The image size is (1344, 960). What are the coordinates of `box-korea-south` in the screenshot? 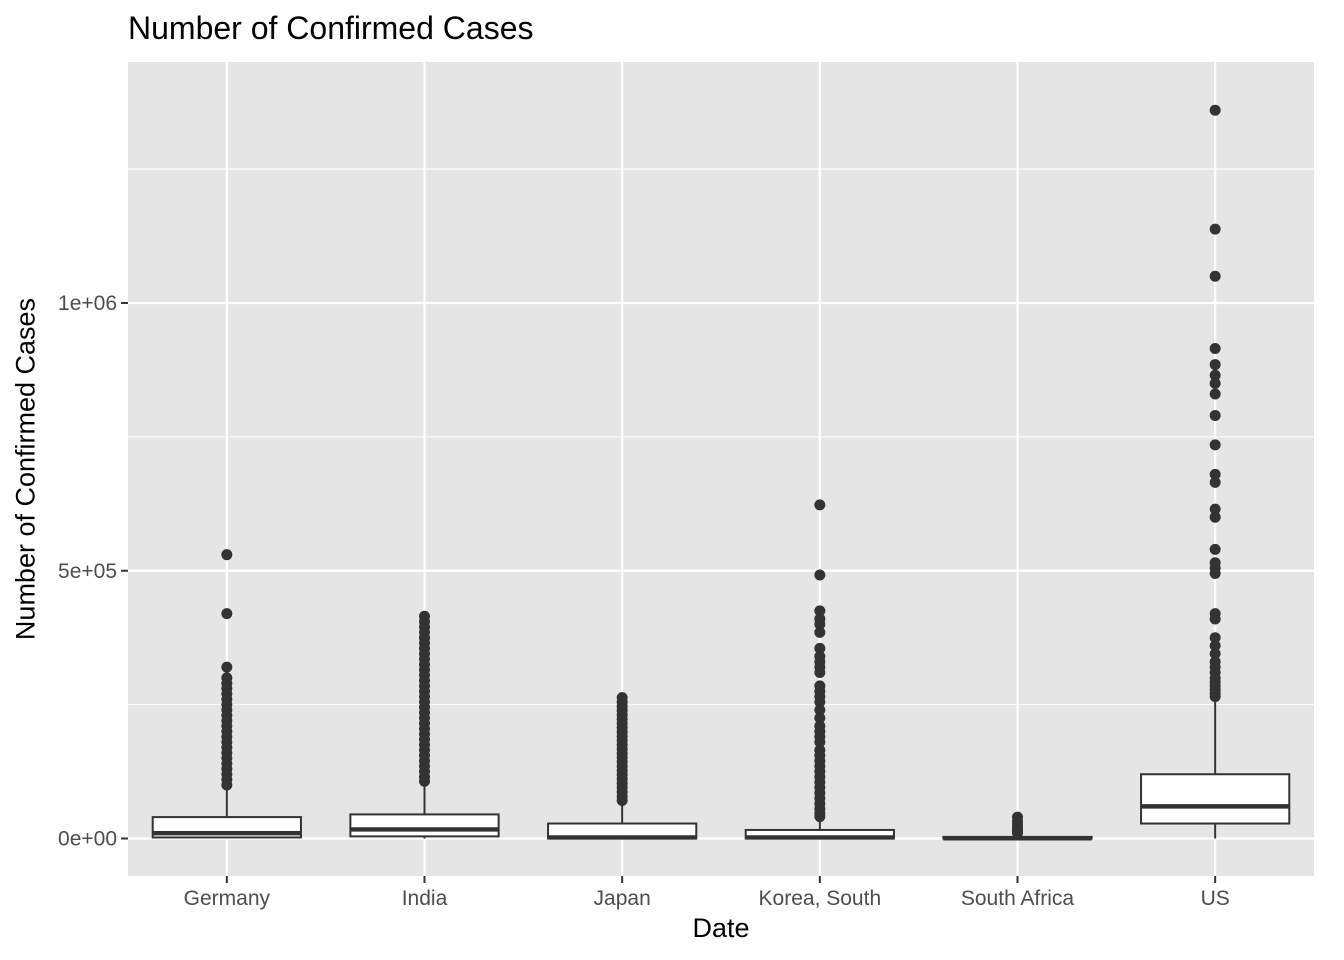 It's located at (819, 669).